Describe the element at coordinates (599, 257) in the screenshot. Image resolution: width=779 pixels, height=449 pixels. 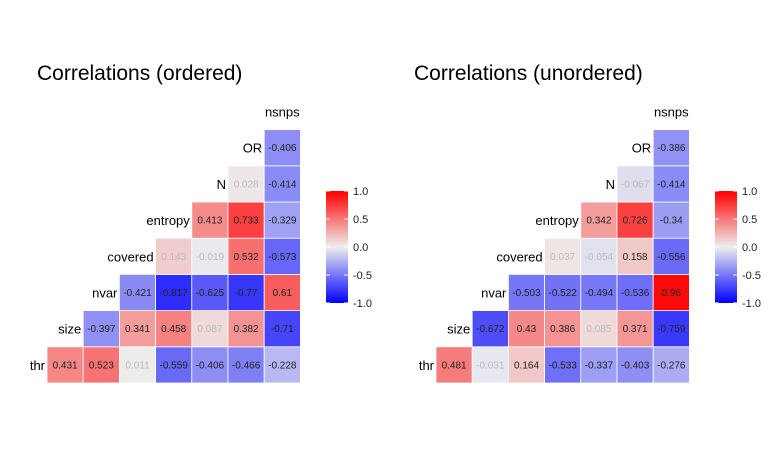
I see `cell-value-label: -0.054` at that location.